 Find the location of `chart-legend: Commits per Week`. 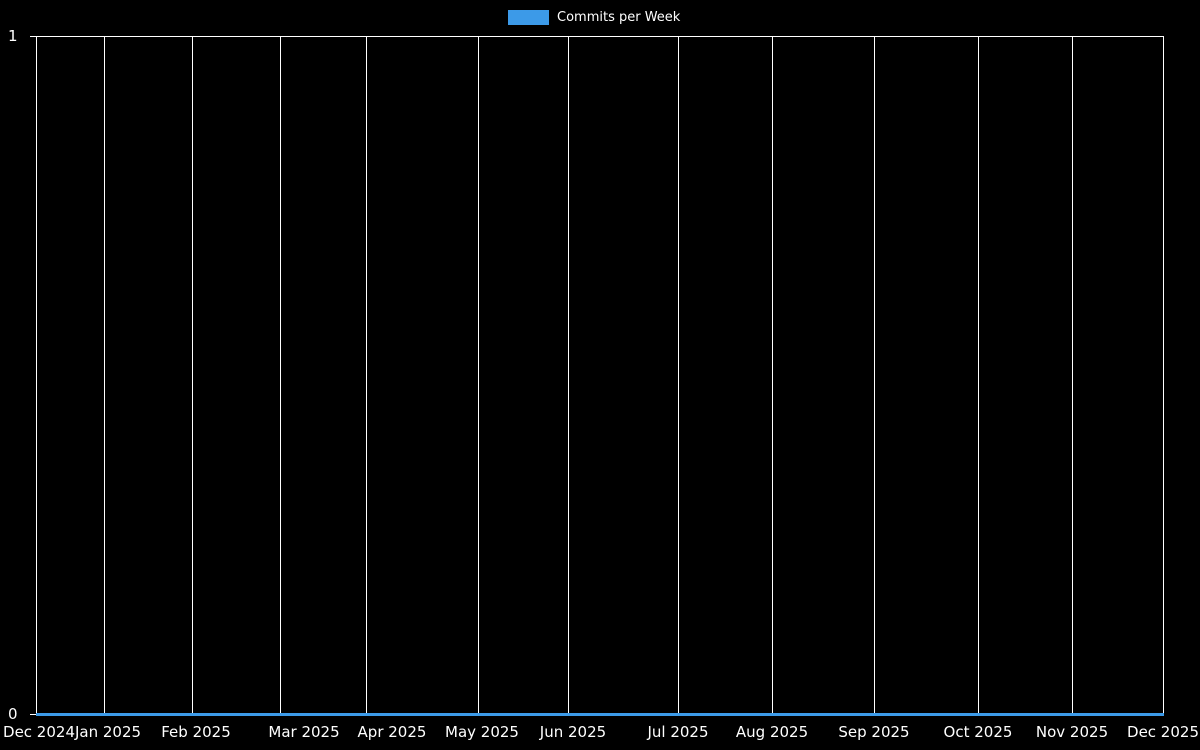

chart-legend: Commits per Week is located at coordinates (594, 17).